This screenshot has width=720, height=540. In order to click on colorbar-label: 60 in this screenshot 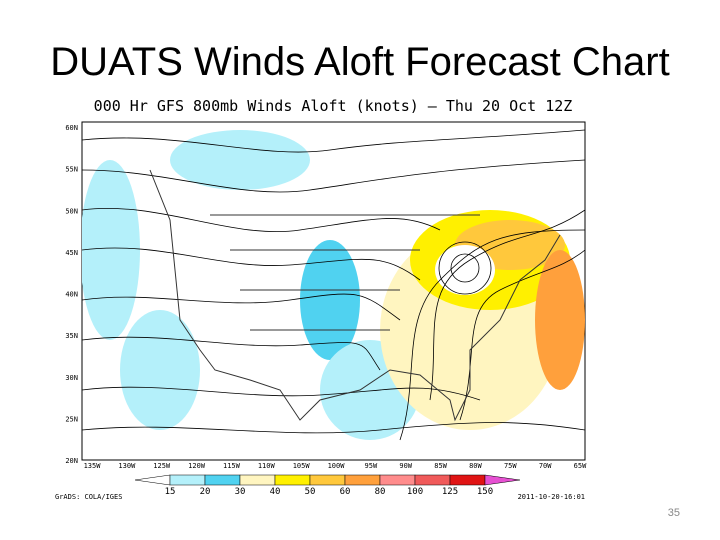, I will do `click(345, 492)`.